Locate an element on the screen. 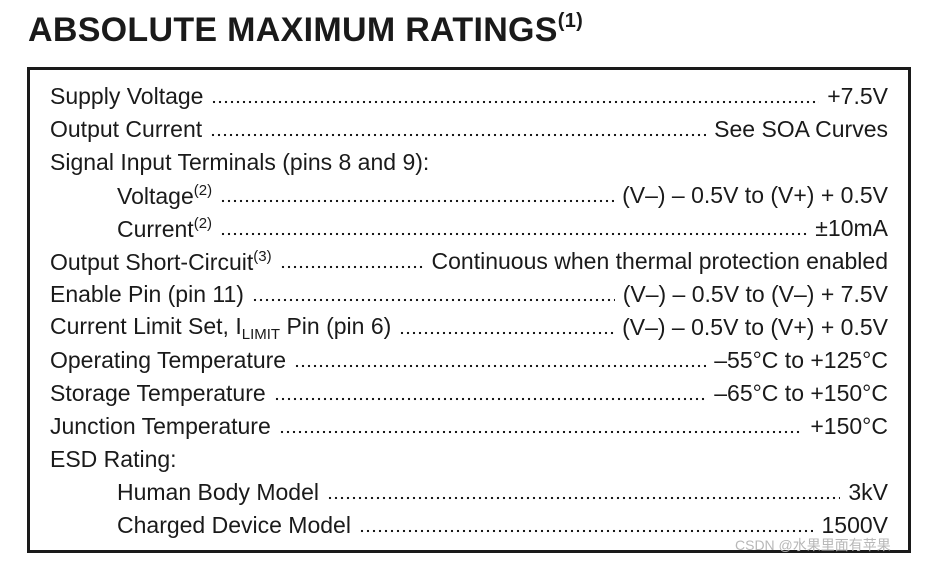 The image size is (930, 561). label-text: Voltage is located at coordinates (155, 195).